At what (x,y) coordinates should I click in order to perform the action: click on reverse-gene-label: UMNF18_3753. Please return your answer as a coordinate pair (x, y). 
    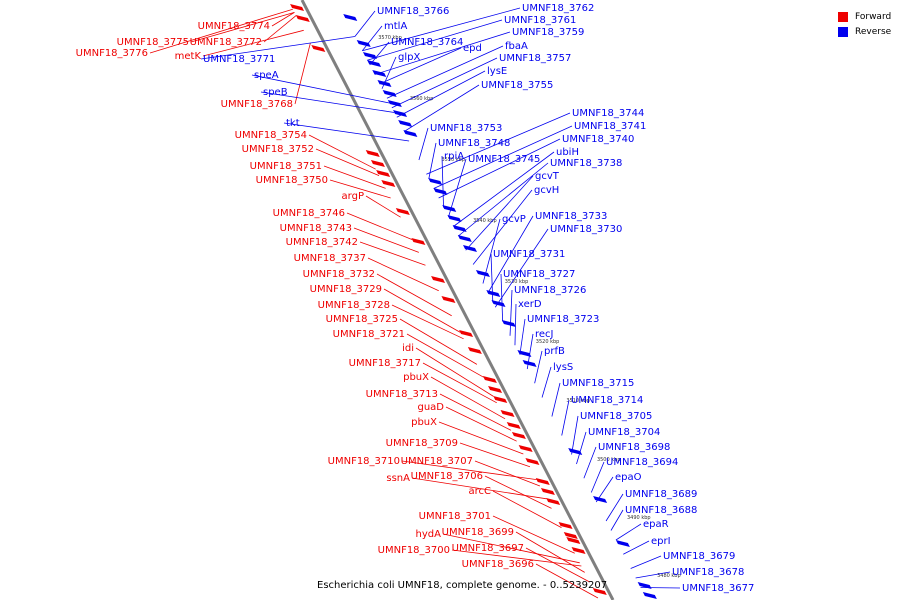
    Looking at the image, I should click on (466, 128).